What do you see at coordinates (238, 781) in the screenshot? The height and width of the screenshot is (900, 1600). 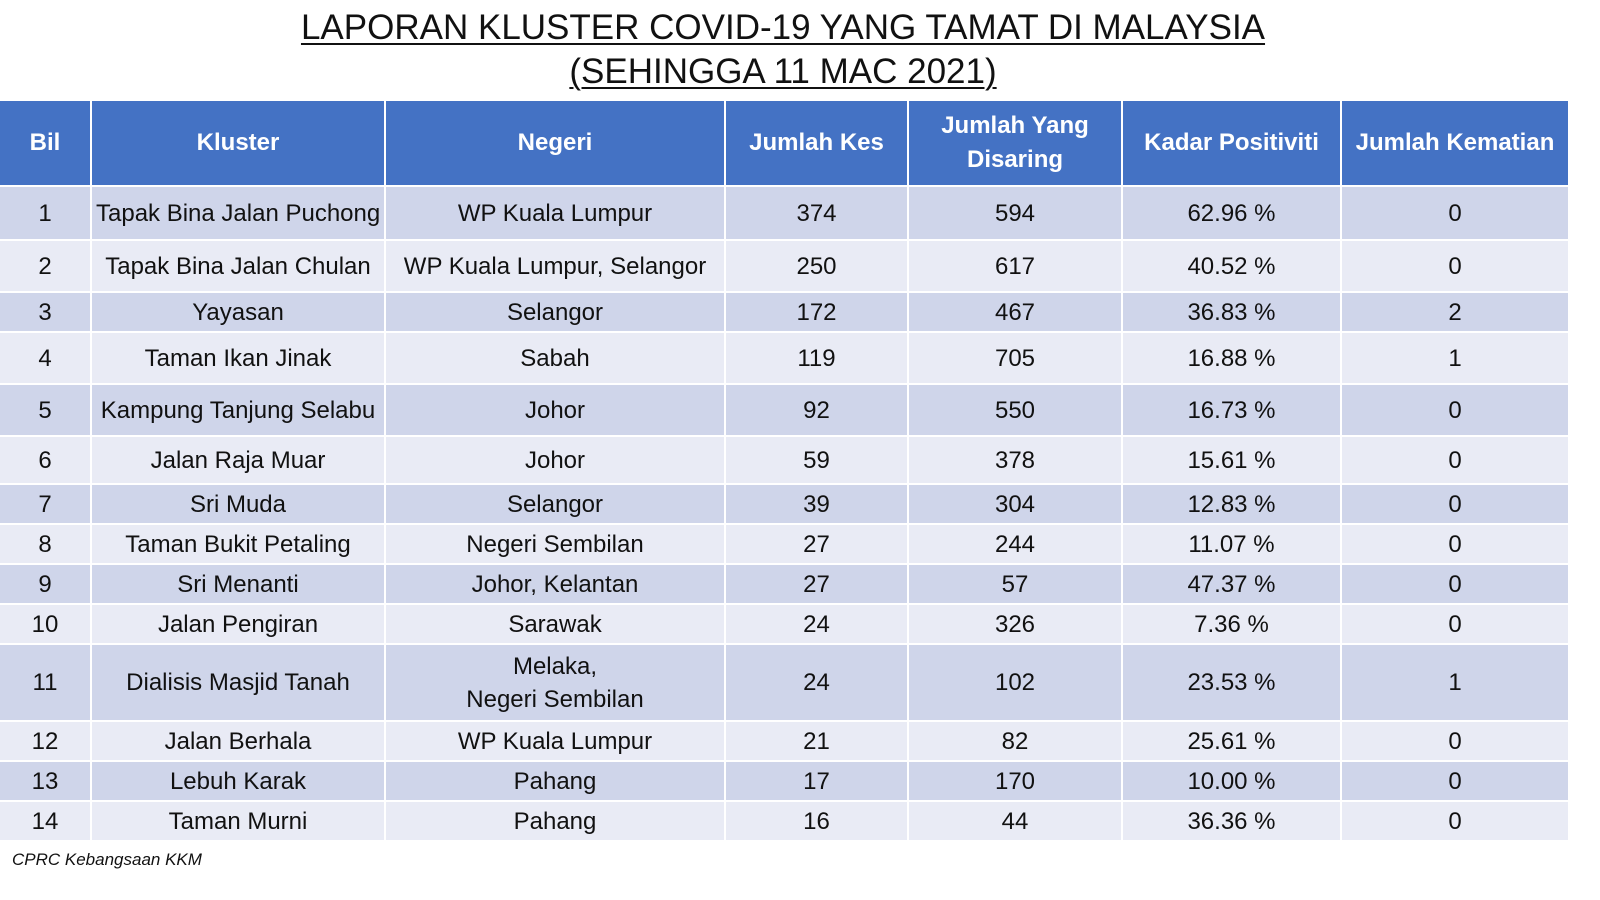 I see `cell-kluster: Lebuh Karak` at bounding box center [238, 781].